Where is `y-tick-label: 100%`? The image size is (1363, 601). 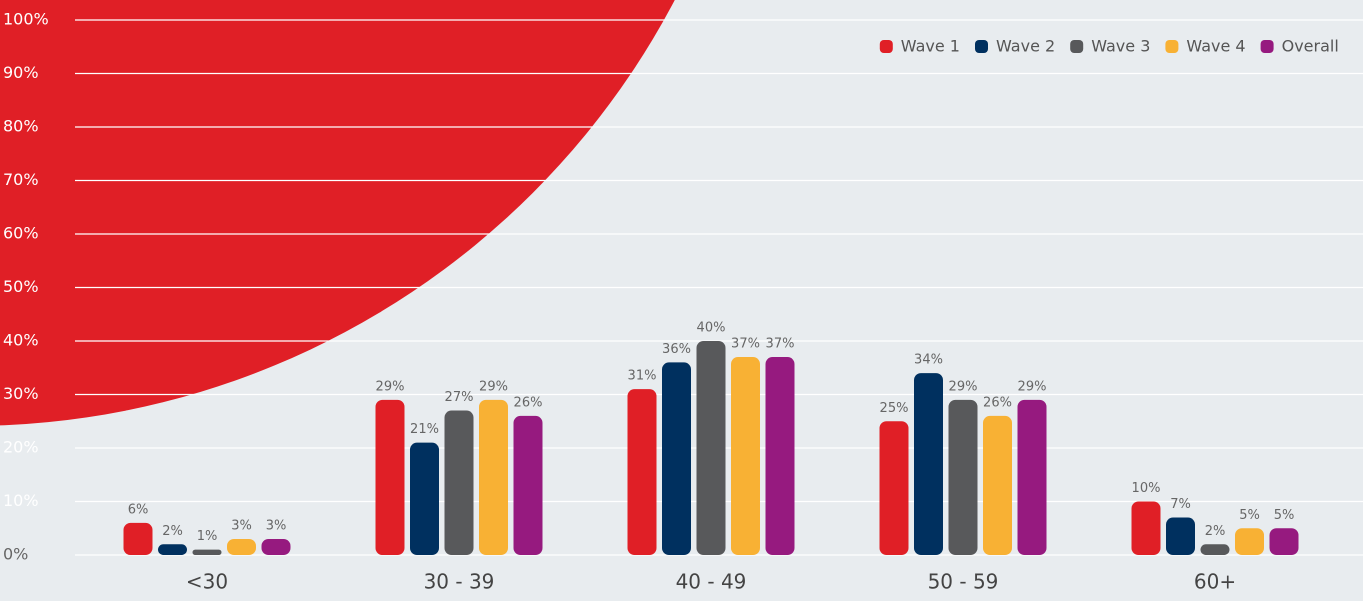 y-tick-label: 100% is located at coordinates (26, 19).